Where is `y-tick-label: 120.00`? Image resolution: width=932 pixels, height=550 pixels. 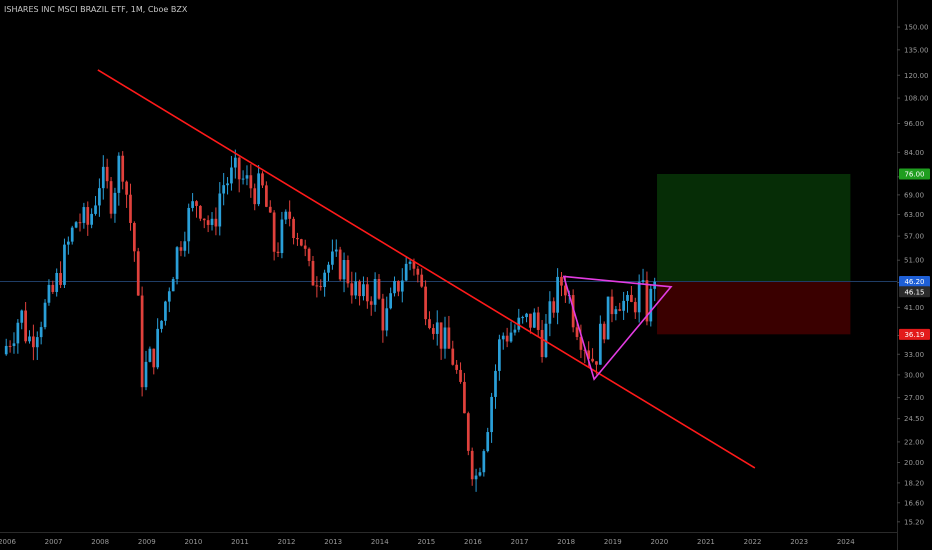 y-tick-label: 120.00 is located at coordinates (916, 76).